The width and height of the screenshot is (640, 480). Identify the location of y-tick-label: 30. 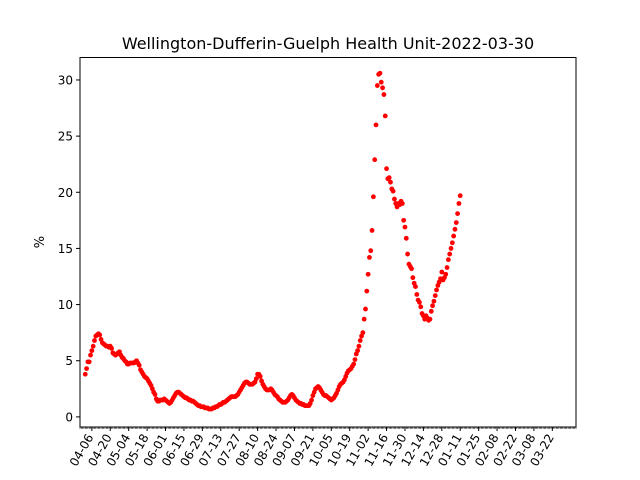
(65, 80).